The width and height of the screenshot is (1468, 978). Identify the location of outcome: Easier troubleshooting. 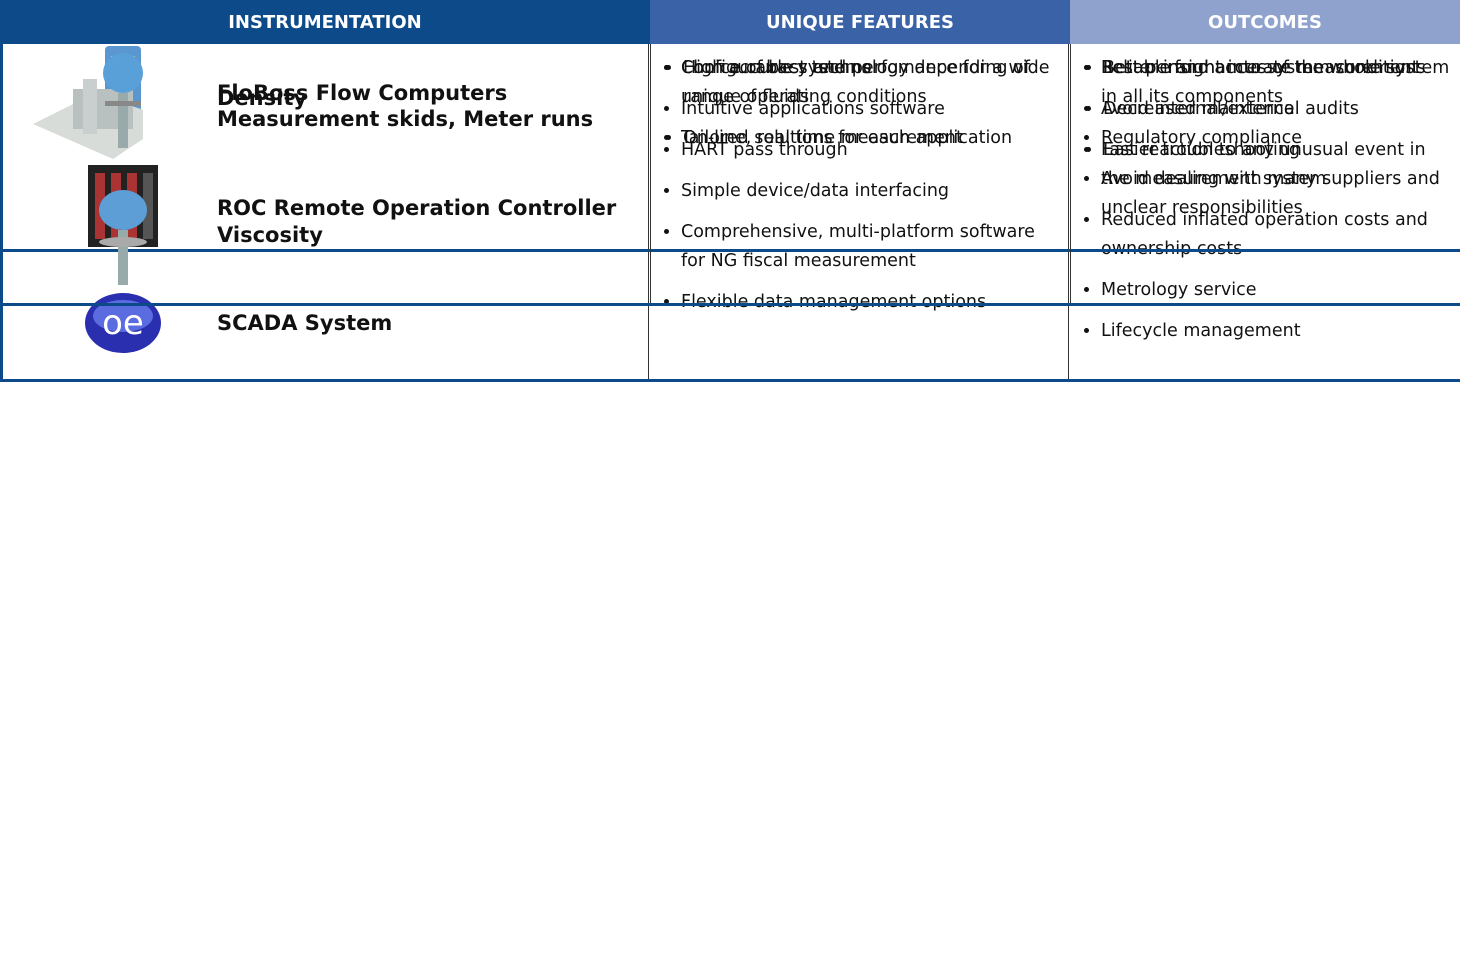
(1280, 150).